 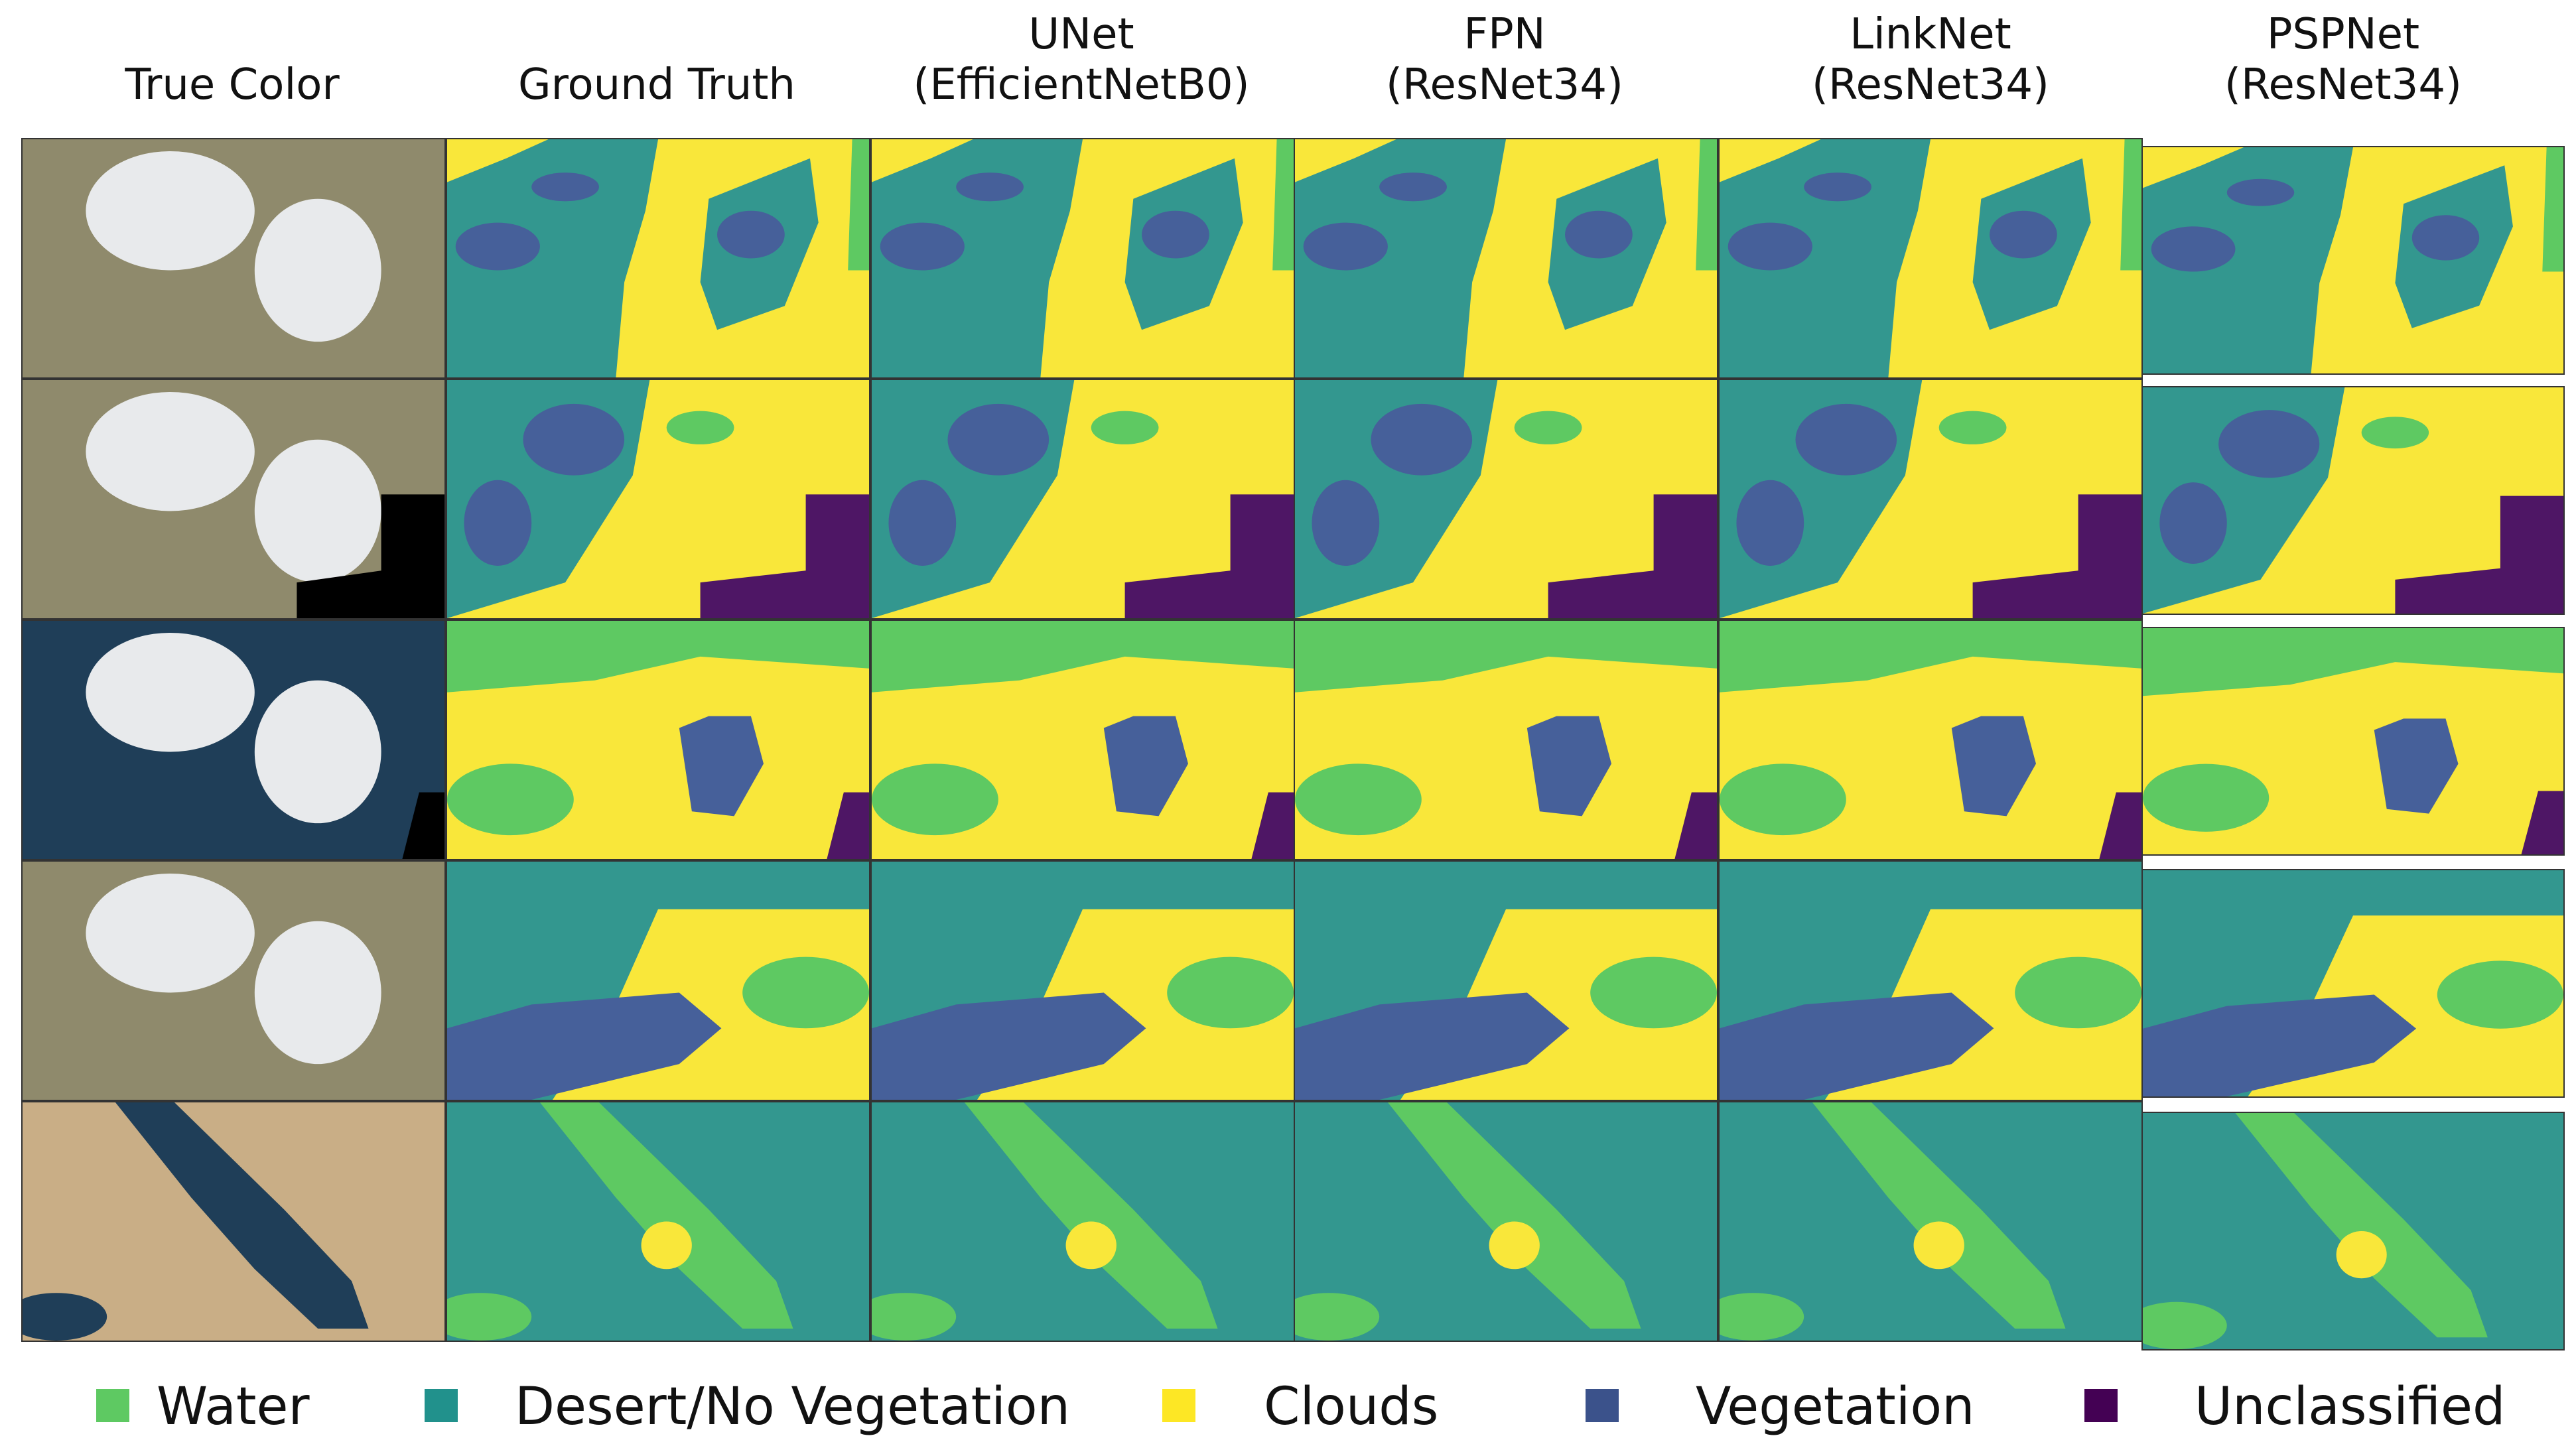 What do you see at coordinates (2350, 1407) in the screenshot?
I see `legend-label-unclassified: Unclassified` at bounding box center [2350, 1407].